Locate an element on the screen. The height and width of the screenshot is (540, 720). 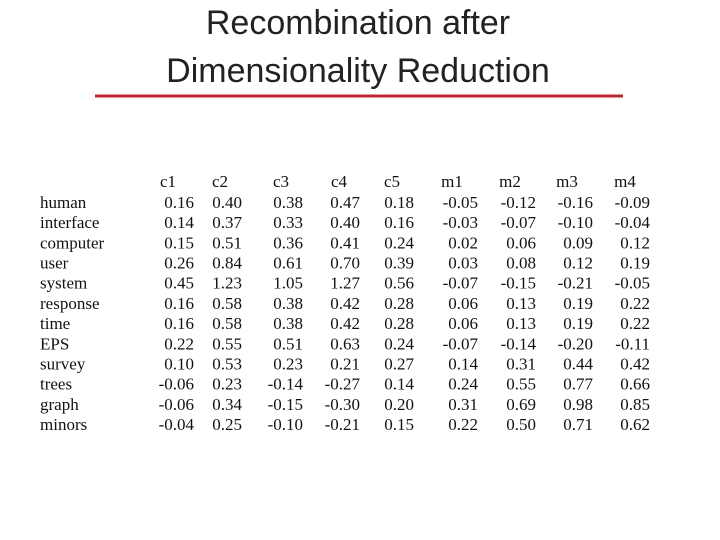
cell: 0.85 is located at coordinates (635, 404).